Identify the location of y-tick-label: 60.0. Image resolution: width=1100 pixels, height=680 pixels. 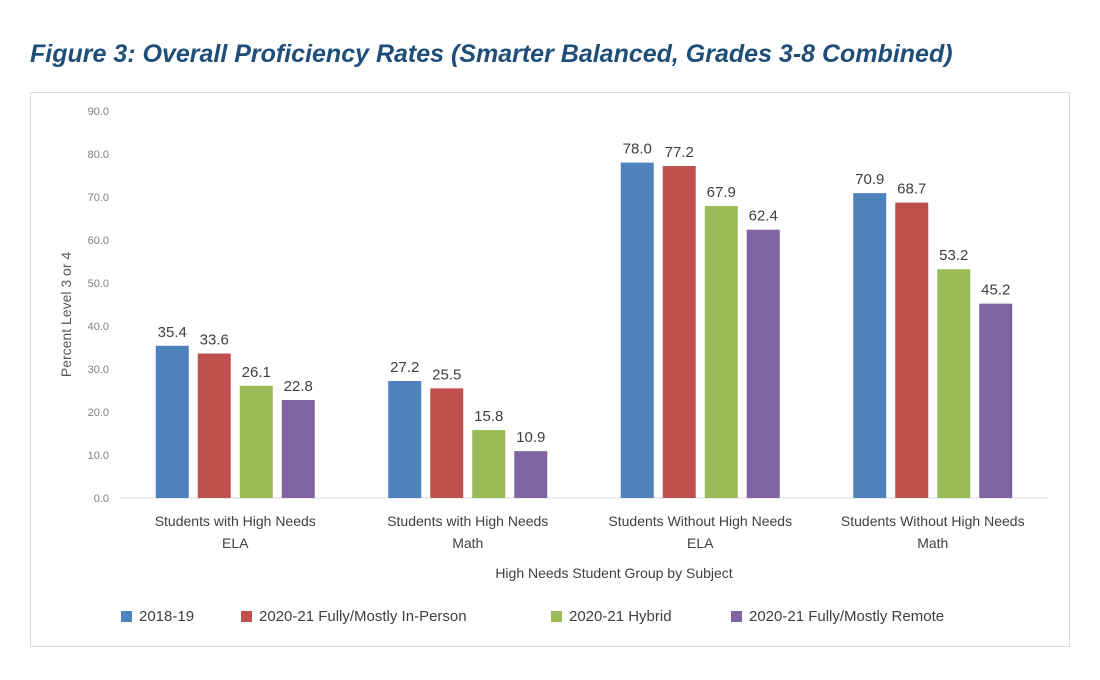
(98, 241).